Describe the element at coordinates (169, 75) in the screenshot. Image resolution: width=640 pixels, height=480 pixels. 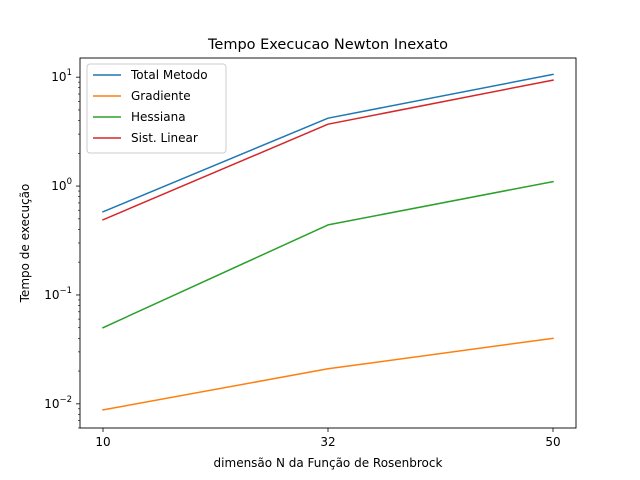
I see `legend-label-0: Total Metodo` at that location.